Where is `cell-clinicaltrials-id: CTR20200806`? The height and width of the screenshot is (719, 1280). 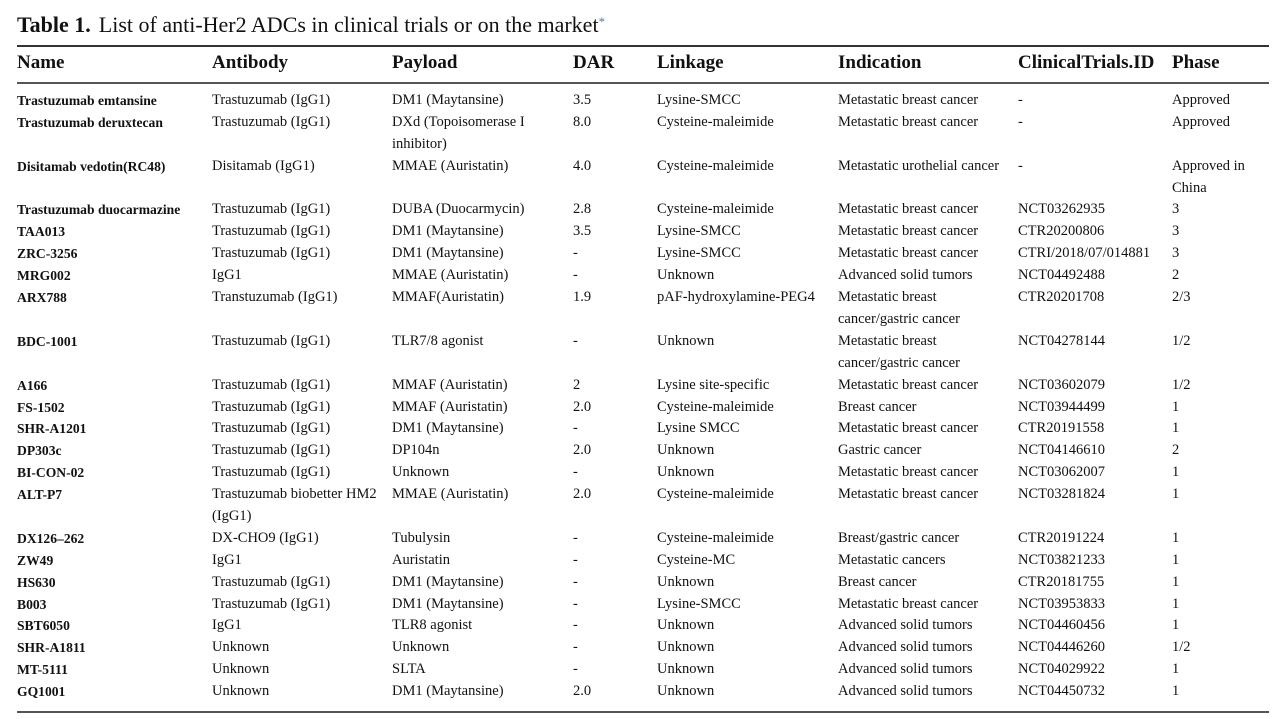 cell-clinicaltrials-id: CTR20200806 is located at coordinates (1061, 231).